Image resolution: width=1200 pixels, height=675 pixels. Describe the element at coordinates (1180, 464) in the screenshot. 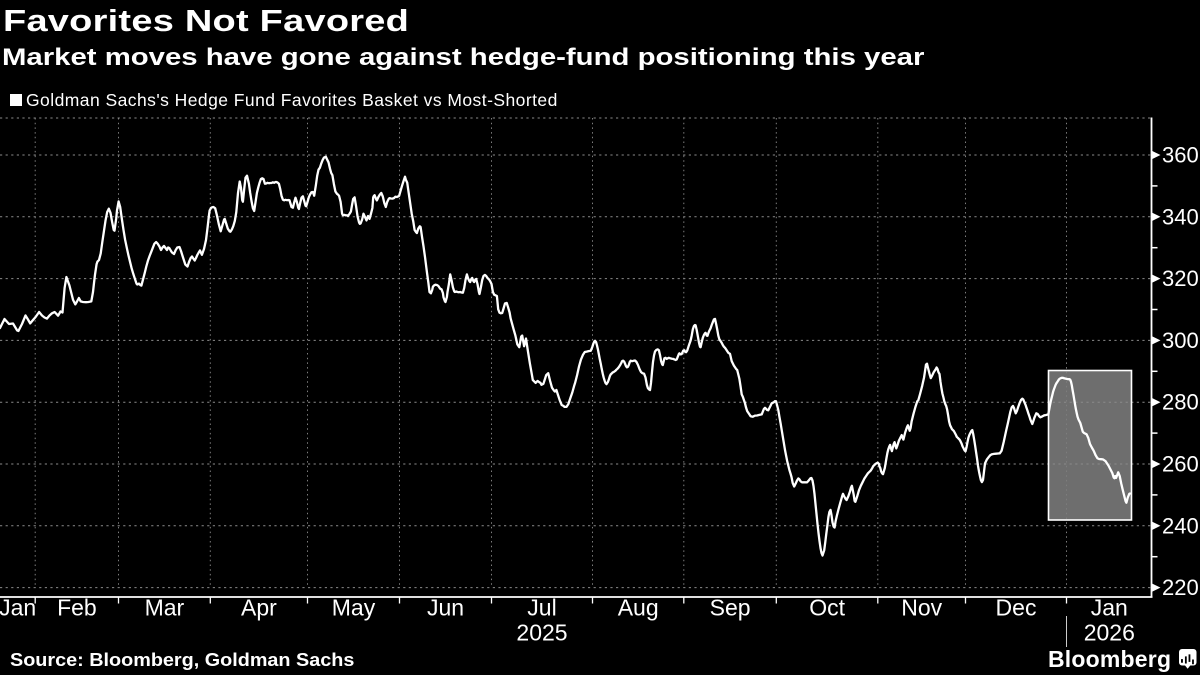

I see `svg-text: 260` at that location.